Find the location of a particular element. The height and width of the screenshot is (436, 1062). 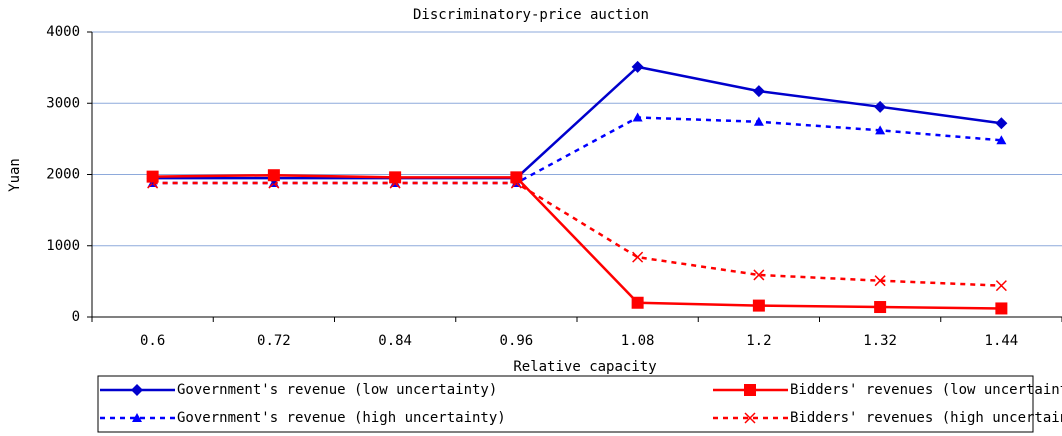

y-tick-label: 0 is located at coordinates (76, 317).